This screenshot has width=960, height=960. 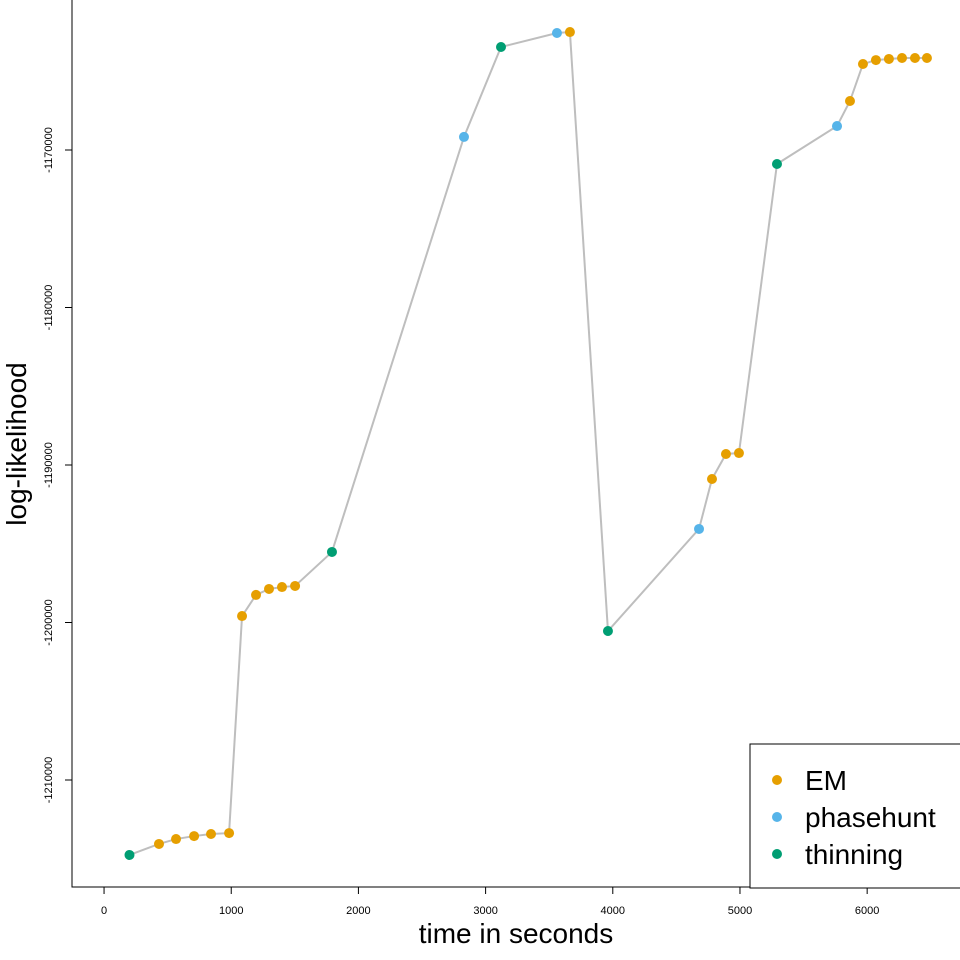 What do you see at coordinates (49, 308) in the screenshot?
I see `y-tick-label: -1180000` at bounding box center [49, 308].